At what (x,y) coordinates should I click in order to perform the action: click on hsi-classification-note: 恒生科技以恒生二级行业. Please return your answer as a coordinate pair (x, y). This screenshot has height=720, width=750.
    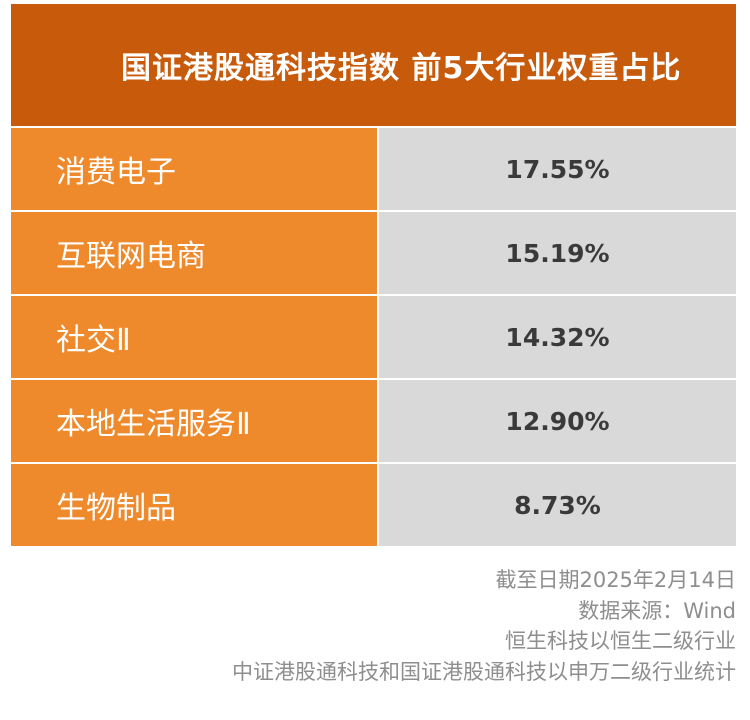
    Looking at the image, I should click on (620, 641).